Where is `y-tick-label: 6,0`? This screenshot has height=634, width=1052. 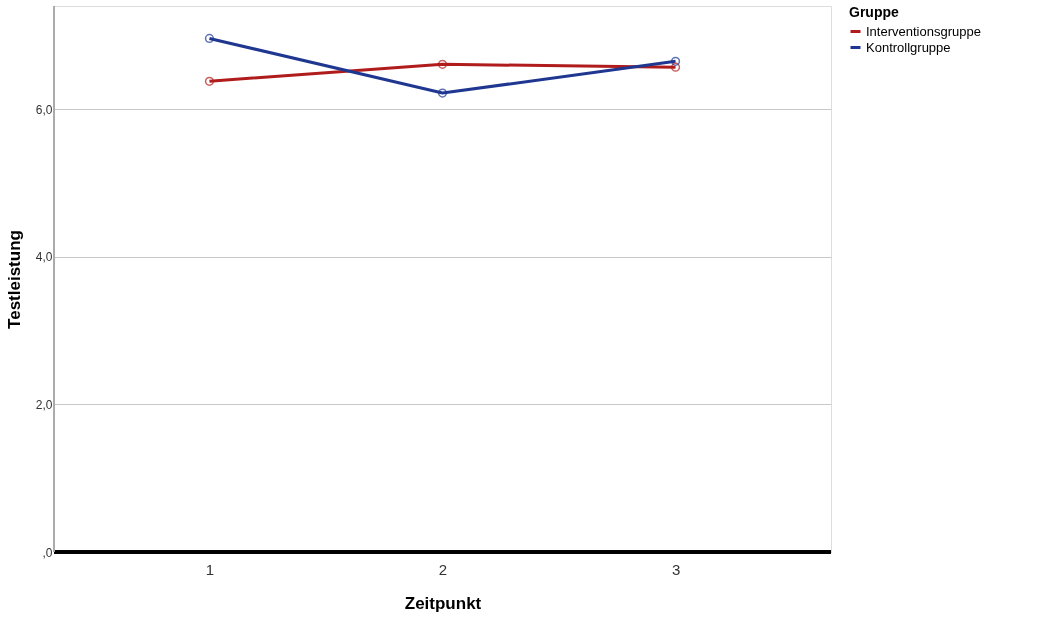 y-tick-label: 6,0 is located at coordinates (44, 109).